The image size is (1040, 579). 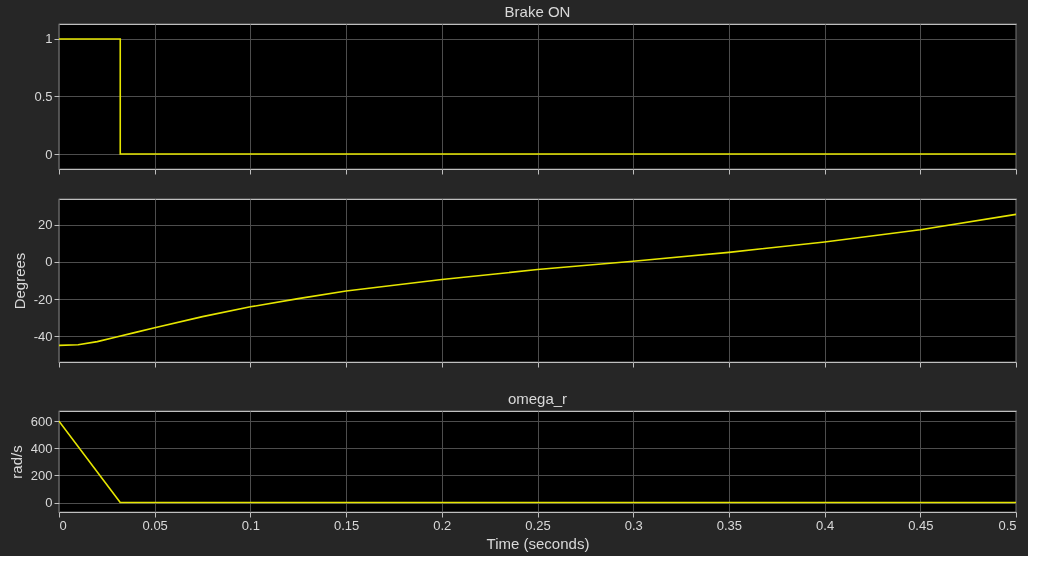 What do you see at coordinates (346, 525) in the screenshot?
I see `x-tick-label: 0.15` at bounding box center [346, 525].